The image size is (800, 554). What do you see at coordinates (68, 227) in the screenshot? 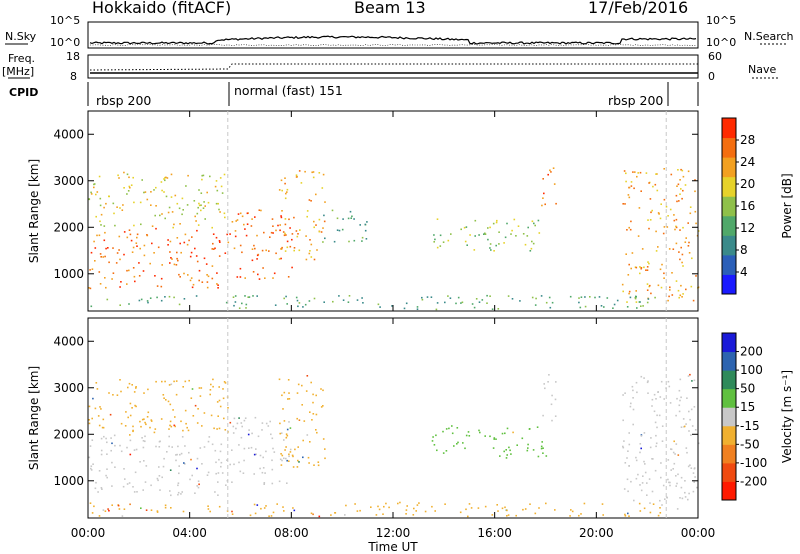
I see `y-tick-label-power-1: 2000` at bounding box center [68, 227].